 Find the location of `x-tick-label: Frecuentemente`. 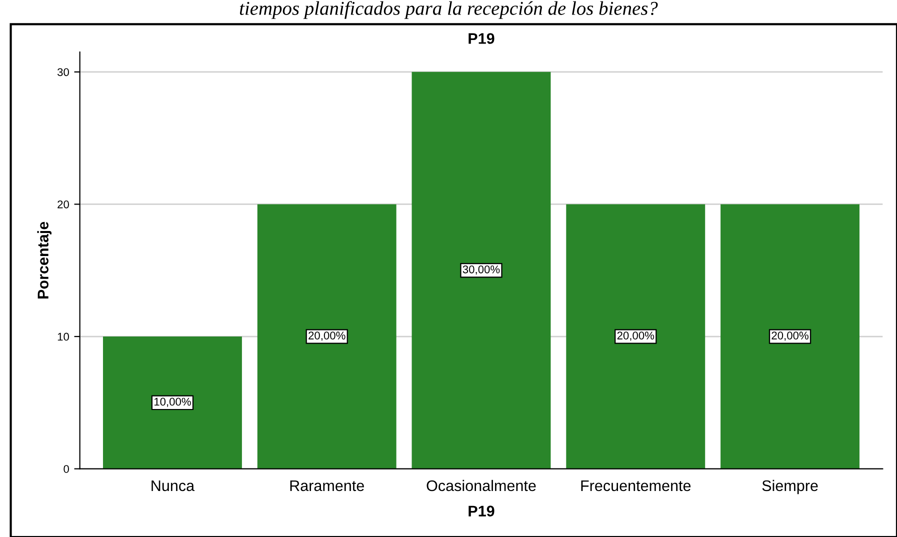

x-tick-label: Frecuentemente is located at coordinates (636, 486).